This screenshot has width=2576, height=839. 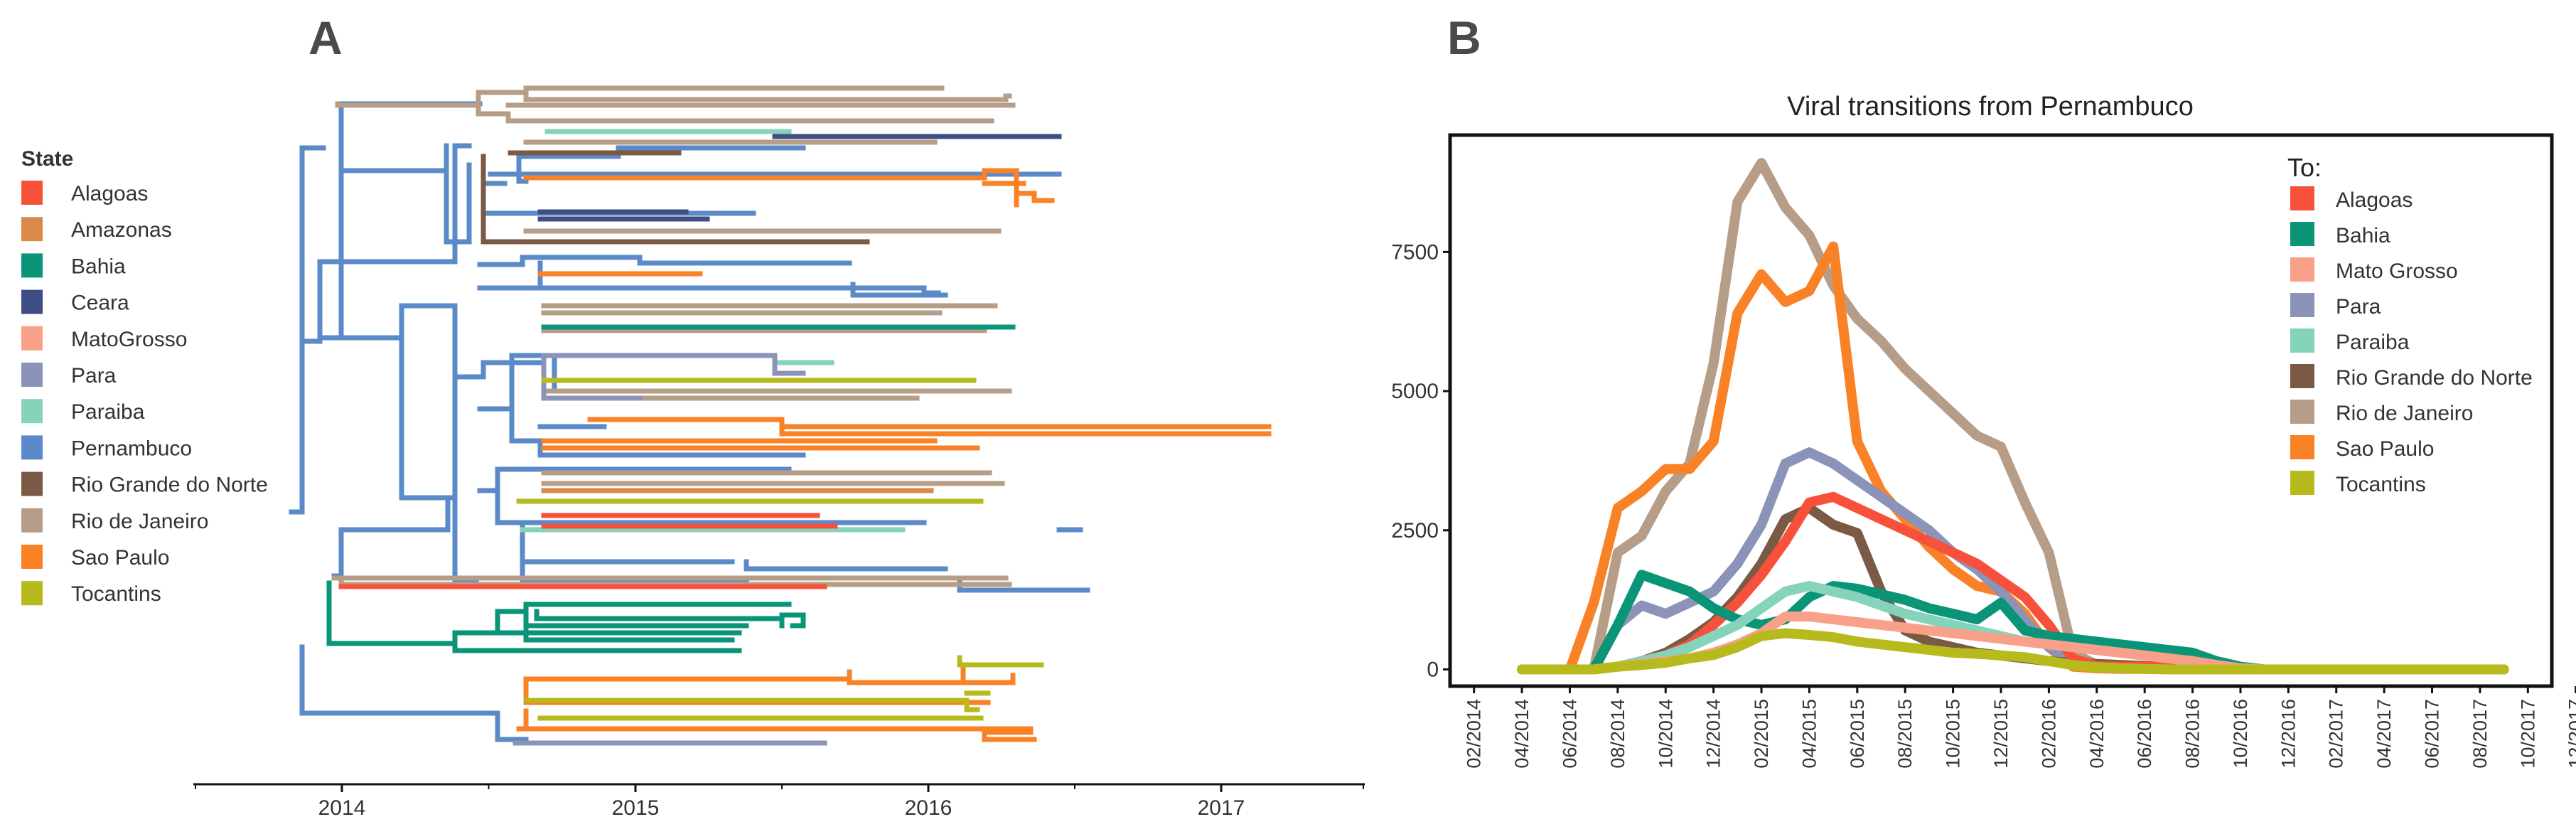 I want to click on state-legend-item: Paraiba, so click(x=83, y=411).